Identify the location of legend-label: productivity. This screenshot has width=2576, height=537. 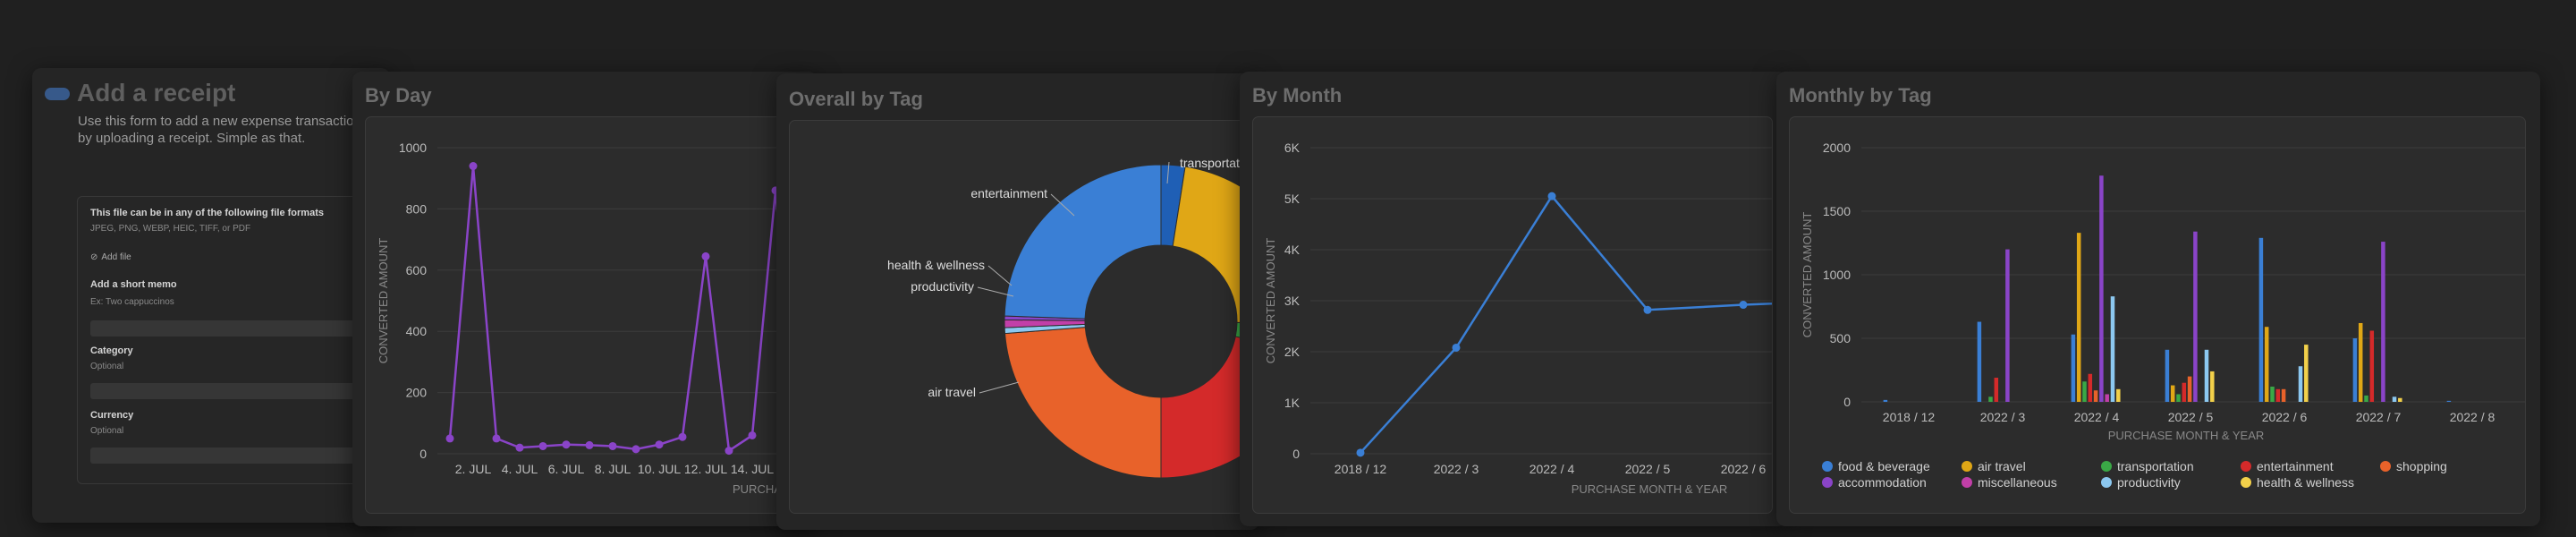
(2149, 482).